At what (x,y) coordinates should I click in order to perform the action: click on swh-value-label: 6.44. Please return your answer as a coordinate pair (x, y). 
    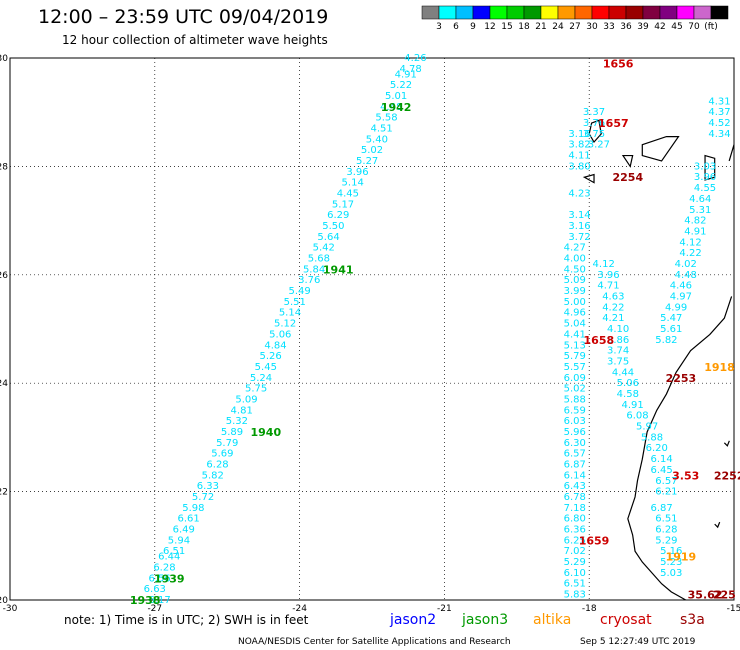
    Looking at the image, I should click on (169, 557).